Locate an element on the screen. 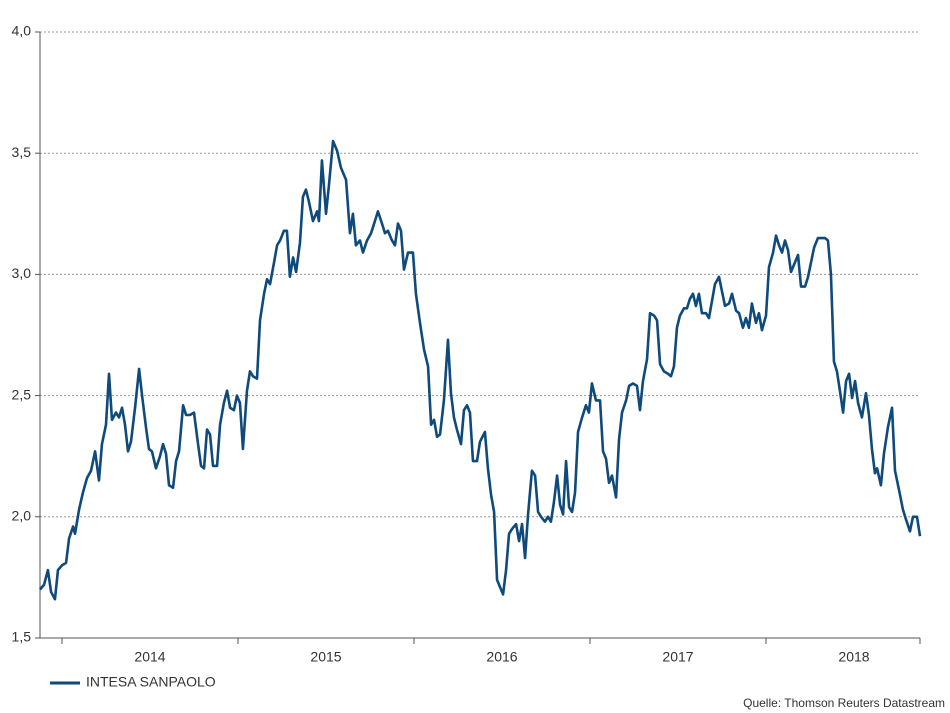 This screenshot has height=713, width=950. x-tick-label: 2017 is located at coordinates (677, 657).